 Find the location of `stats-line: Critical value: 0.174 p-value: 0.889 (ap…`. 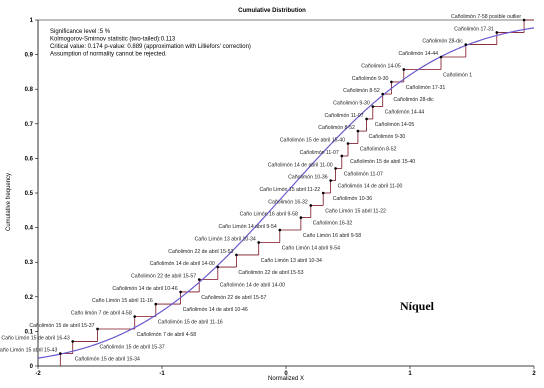

stats-line: Critical value: 0.174 p-value: 0.889 (ap… is located at coordinates (150, 47).